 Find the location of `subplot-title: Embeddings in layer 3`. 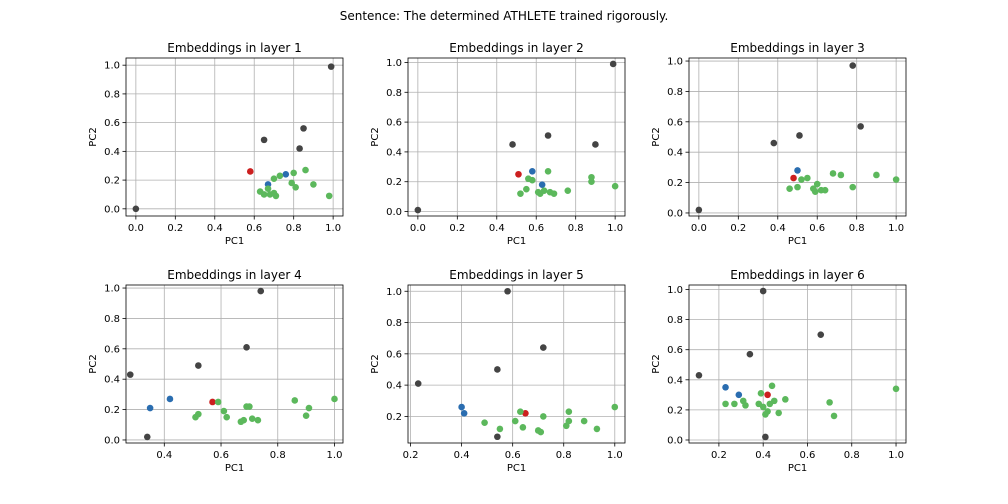

subplot-title: Embeddings in layer 3 is located at coordinates (797, 48).